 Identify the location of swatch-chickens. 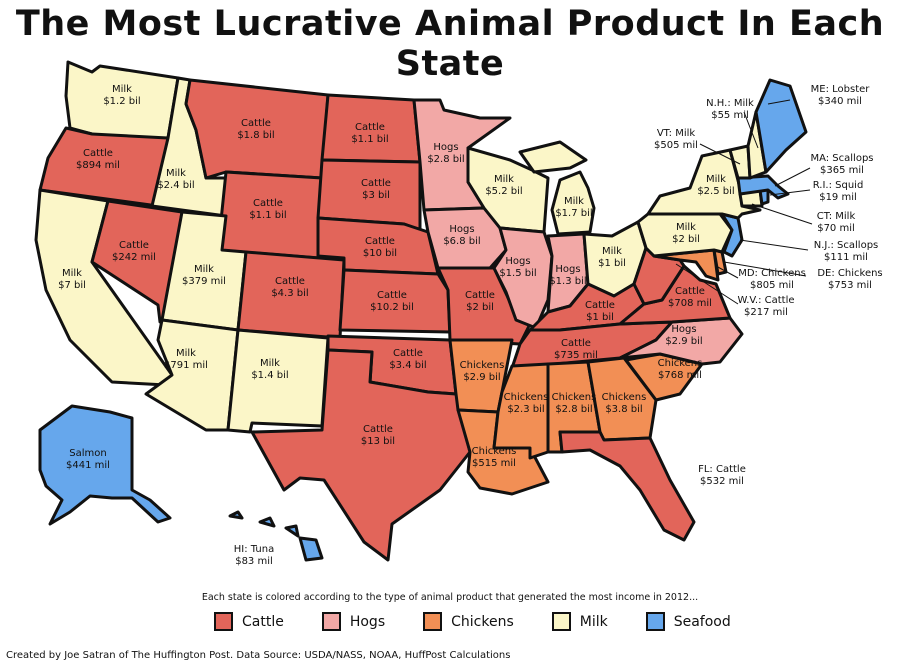
(433, 621).